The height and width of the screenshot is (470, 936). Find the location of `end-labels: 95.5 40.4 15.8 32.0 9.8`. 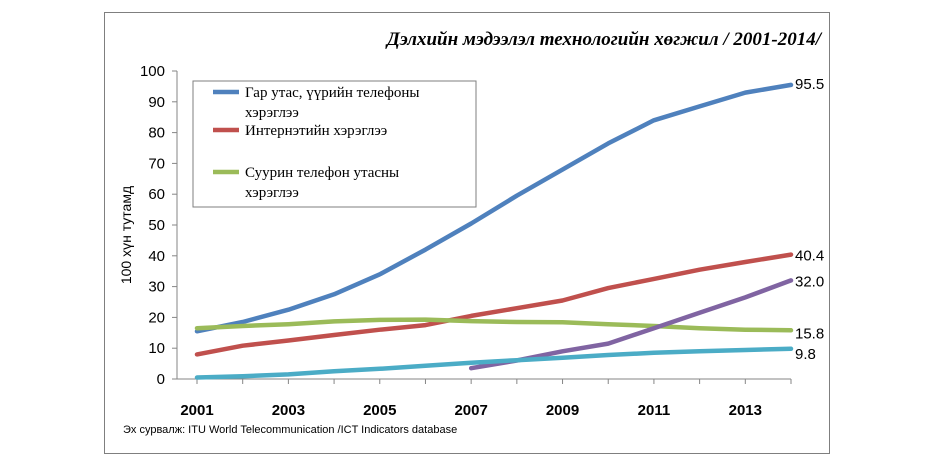

end-labels: 95.5 40.4 15.8 32.0 9.8 is located at coordinates (809, 219).